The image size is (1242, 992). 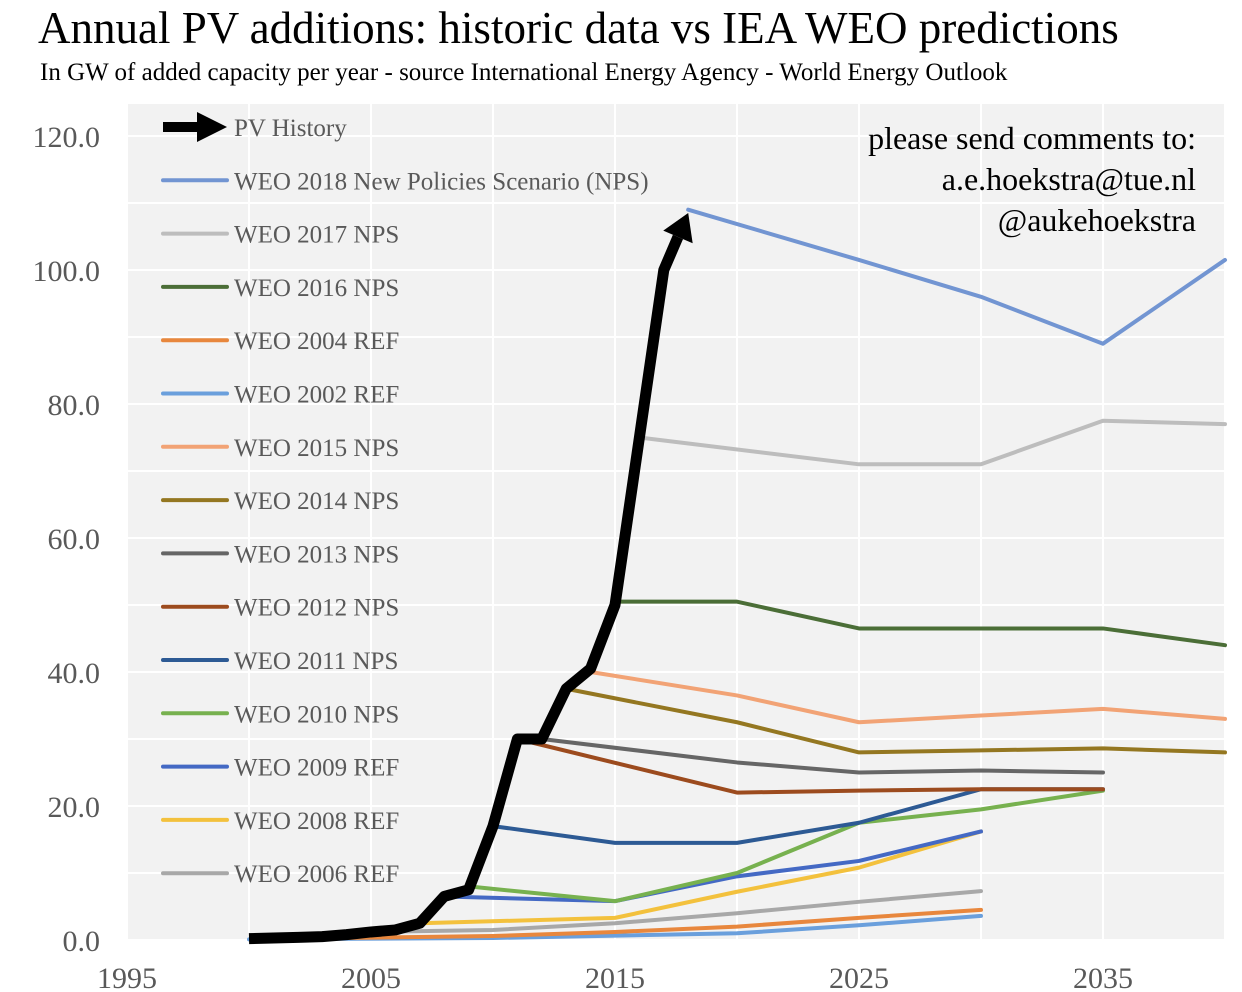 I want to click on series-line-weo-2006-ref, so click(x=676, y=911).